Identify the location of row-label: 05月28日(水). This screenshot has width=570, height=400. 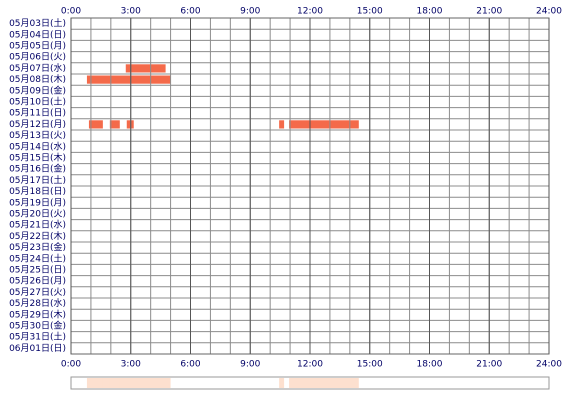
(37, 303).